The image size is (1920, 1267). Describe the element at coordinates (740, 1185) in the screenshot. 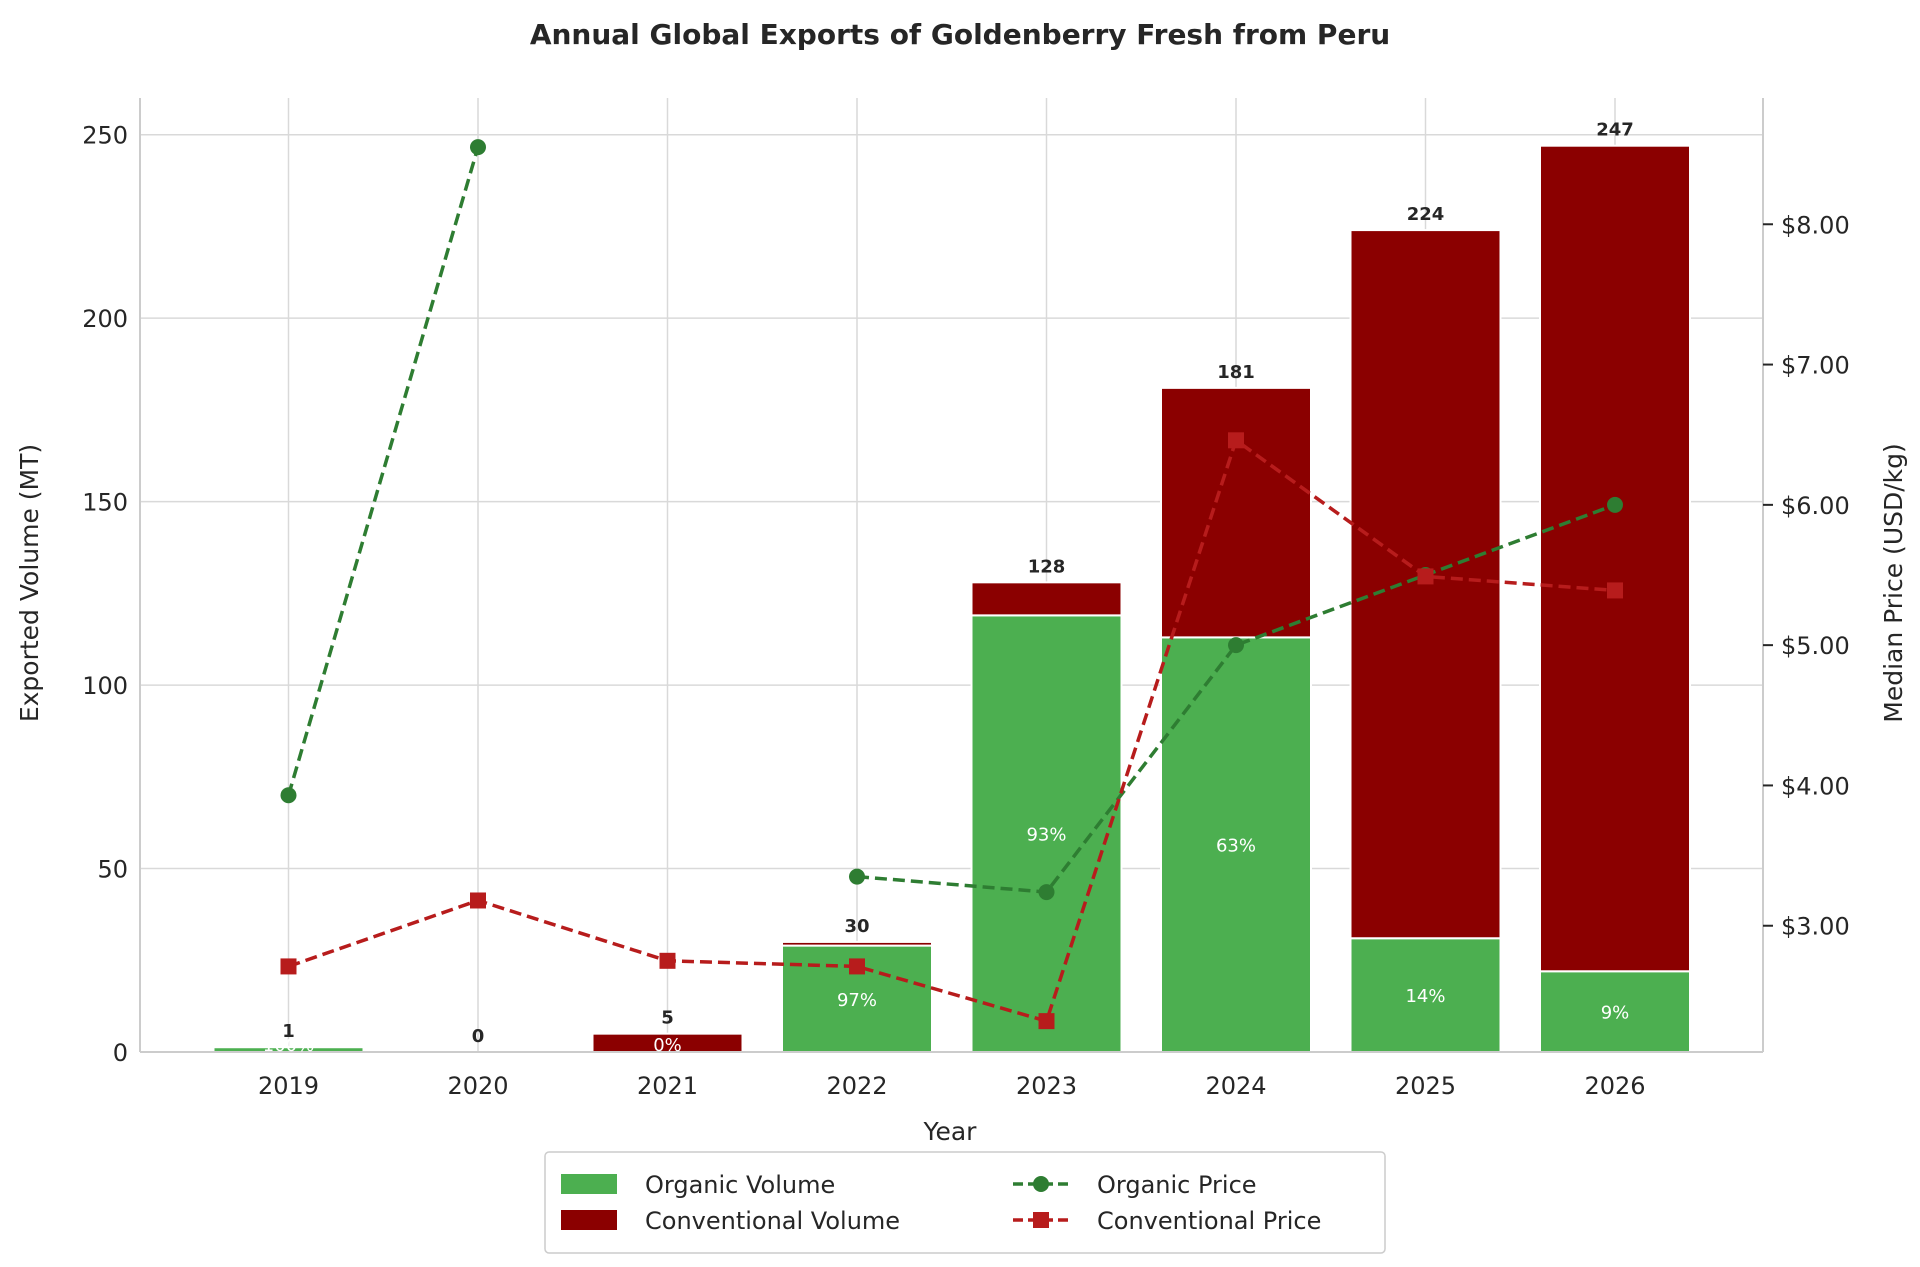

I see `legend-label: Organic Volume` at that location.